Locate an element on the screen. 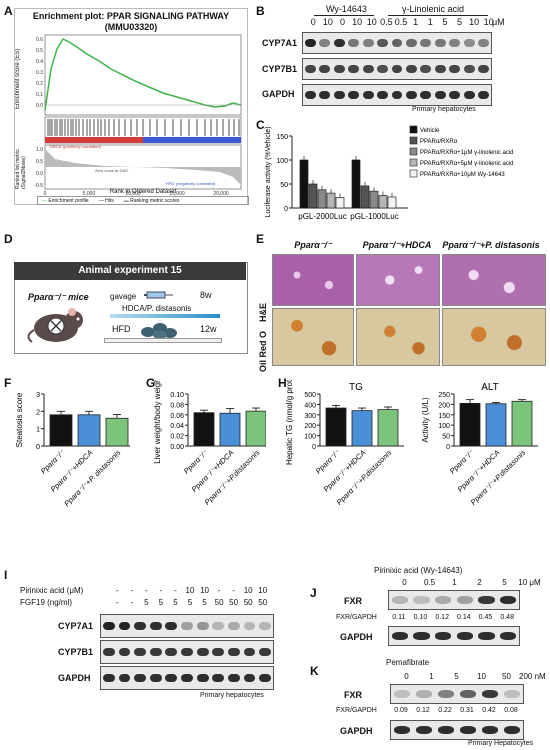  histo-row-he: H&E is located at coordinates (263, 312).